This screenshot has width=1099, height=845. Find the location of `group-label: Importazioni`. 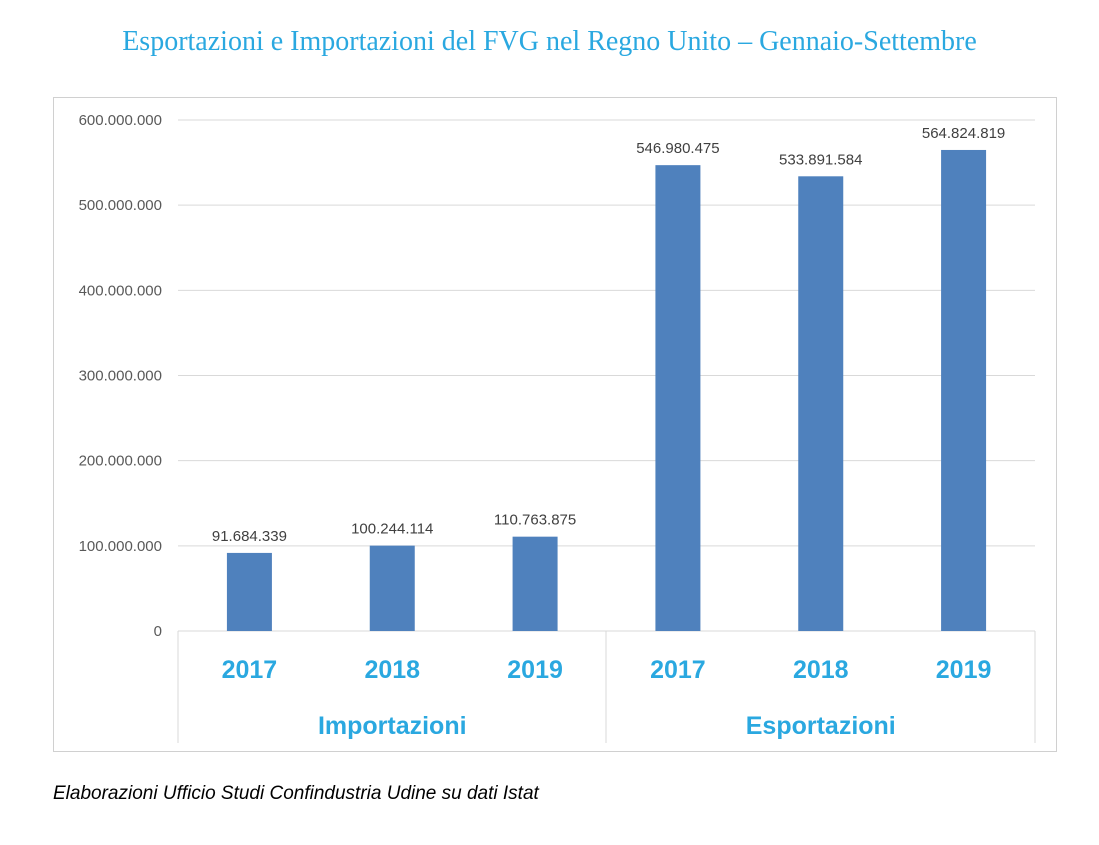

group-label: Importazioni is located at coordinates (392, 726).